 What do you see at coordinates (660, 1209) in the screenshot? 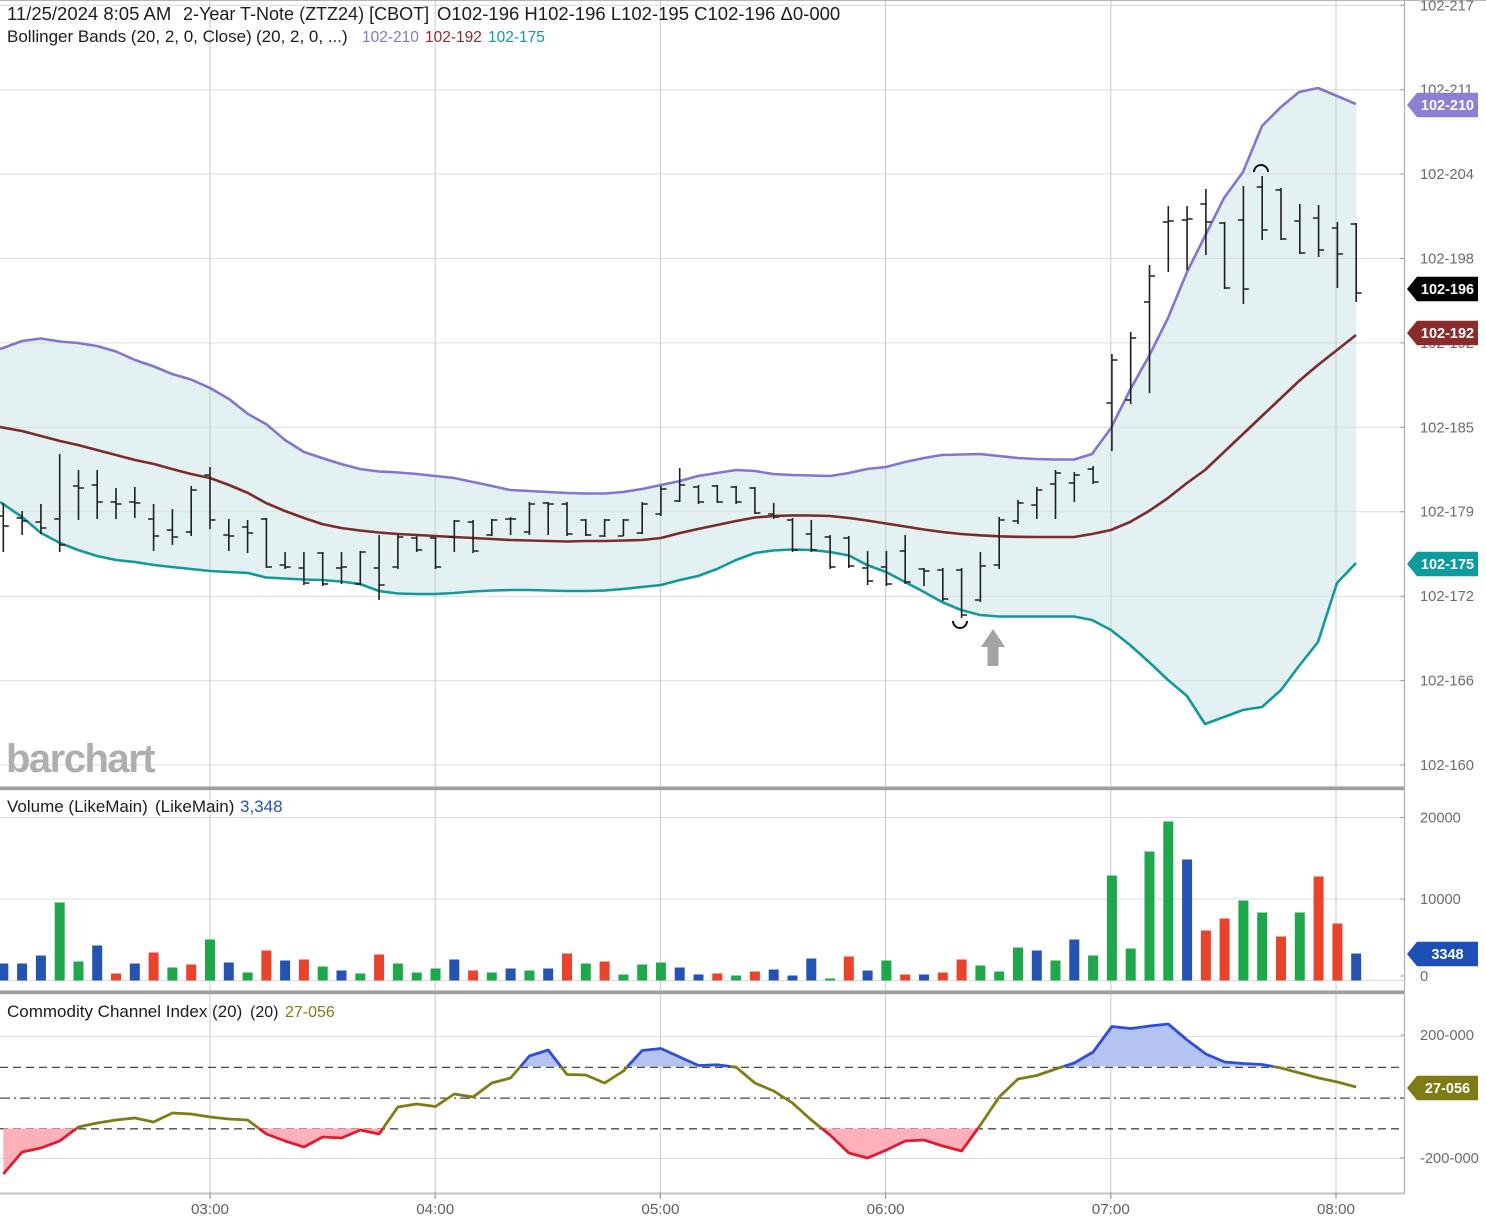
I see `svg-text: 05:00` at bounding box center [660, 1209].